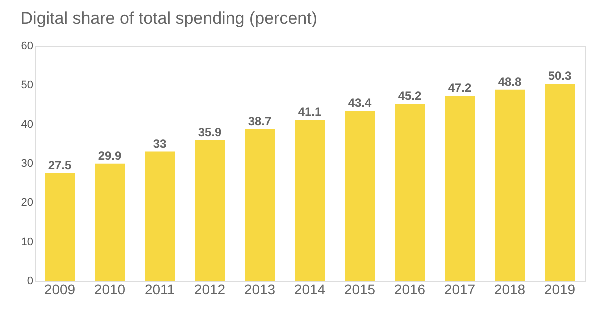 The width and height of the screenshot is (600, 312). I want to click on data-label: 27.5, so click(60, 165).